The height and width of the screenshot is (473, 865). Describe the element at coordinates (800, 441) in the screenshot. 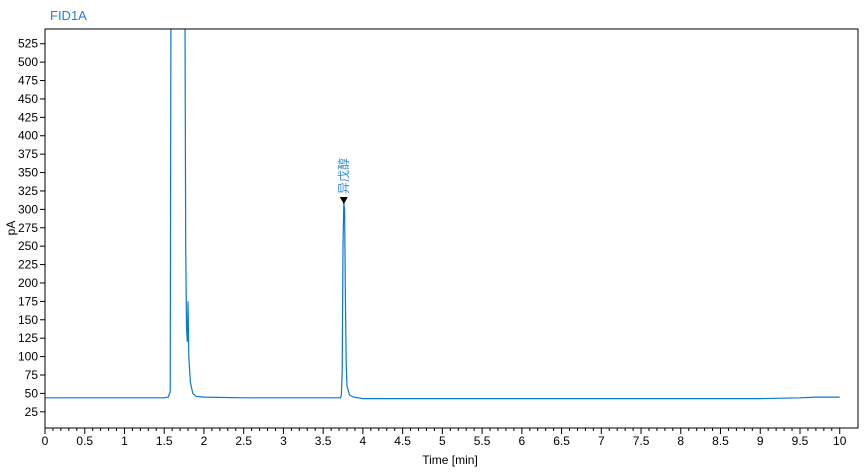

I see `x-tick-label: 9.5` at that location.